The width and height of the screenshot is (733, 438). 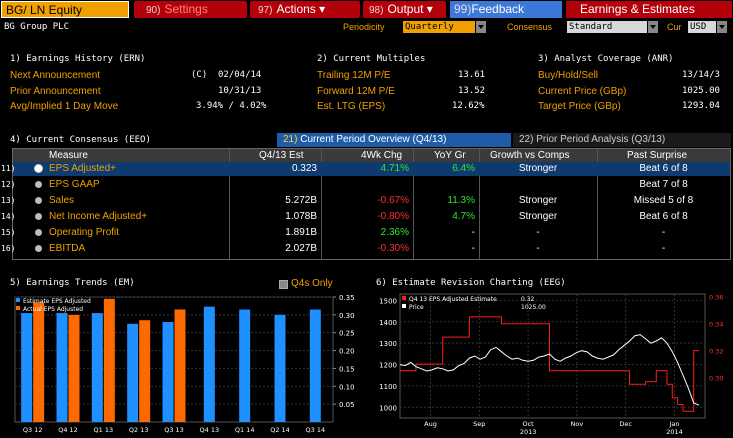 I want to click on measure-name: EPS GAAP, so click(x=74, y=184).